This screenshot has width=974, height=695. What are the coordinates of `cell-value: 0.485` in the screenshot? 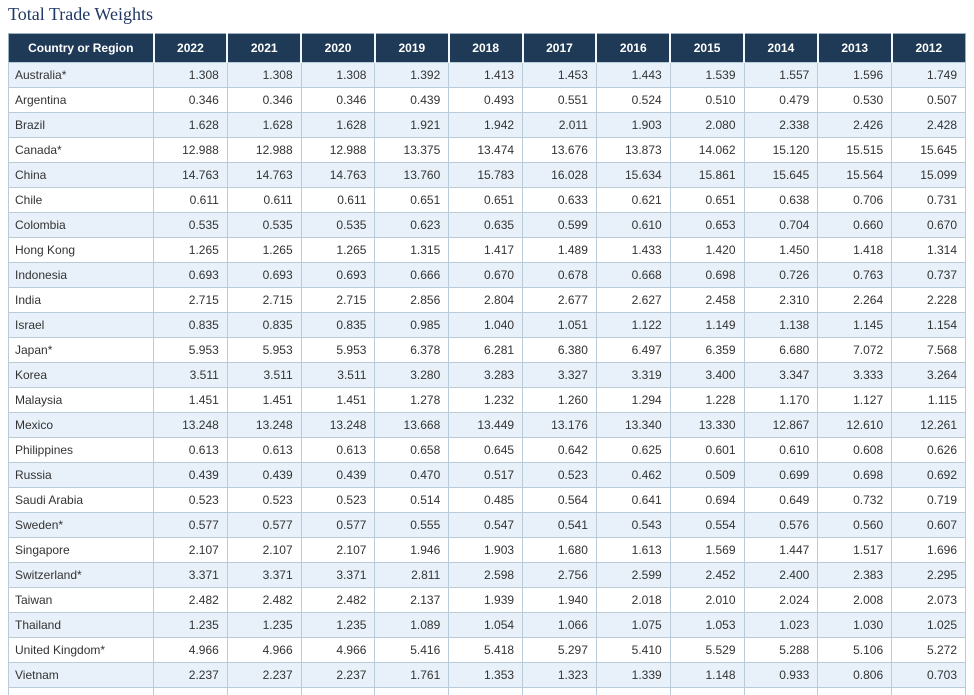 It's located at (486, 500).